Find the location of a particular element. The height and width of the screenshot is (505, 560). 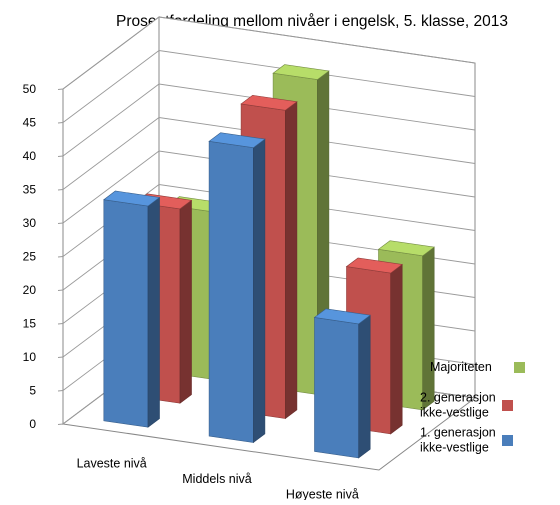

y-axis-ticks: 0 5 10 15 20 25 30 35 40 45 50 is located at coordinates (30, 256).